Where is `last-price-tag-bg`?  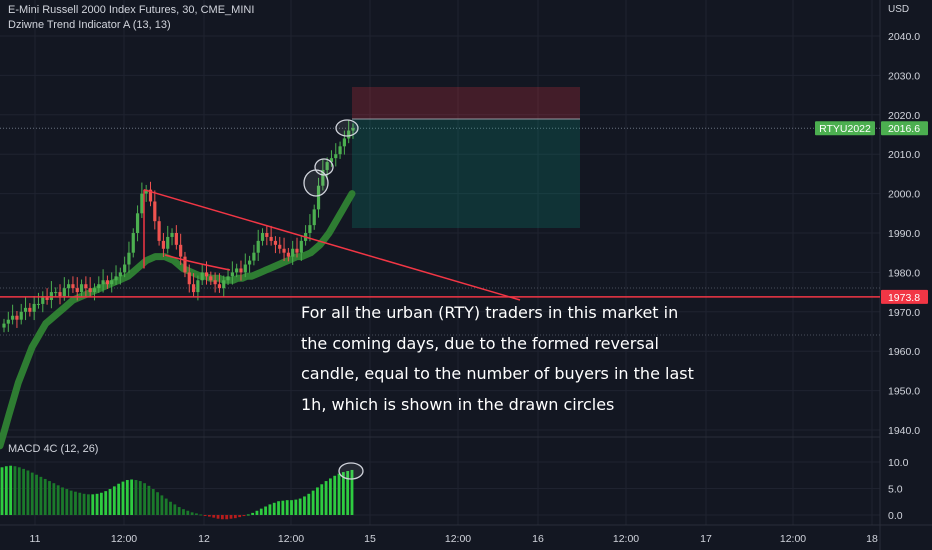
last-price-tag-bg is located at coordinates (904, 128).